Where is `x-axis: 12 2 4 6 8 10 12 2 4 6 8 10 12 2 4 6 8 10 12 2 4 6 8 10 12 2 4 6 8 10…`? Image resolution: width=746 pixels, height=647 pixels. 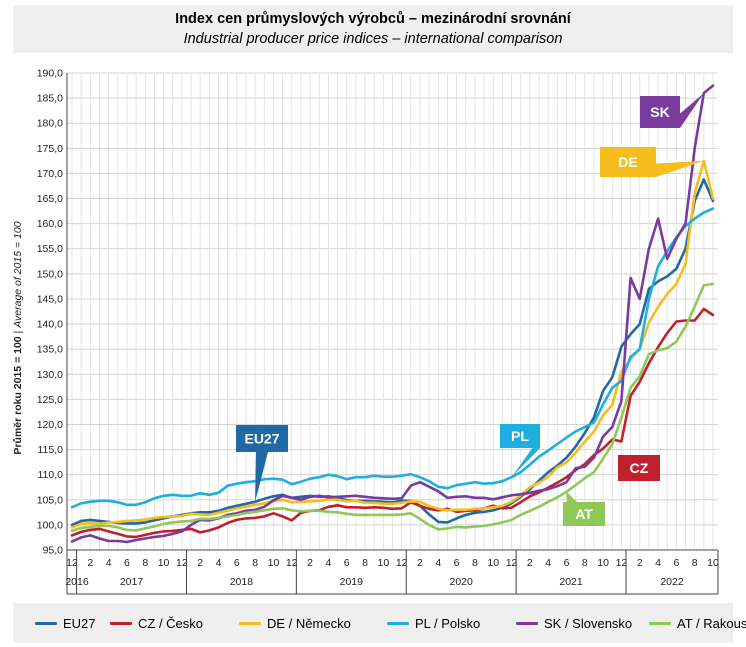
x-axis: 12 2 4 6 8 10 12 2 4 6 8 10 12 2 4 6 8 10 12 2 4 6 8 10 12 2 4 6 8 10… is located at coordinates (392, 572).